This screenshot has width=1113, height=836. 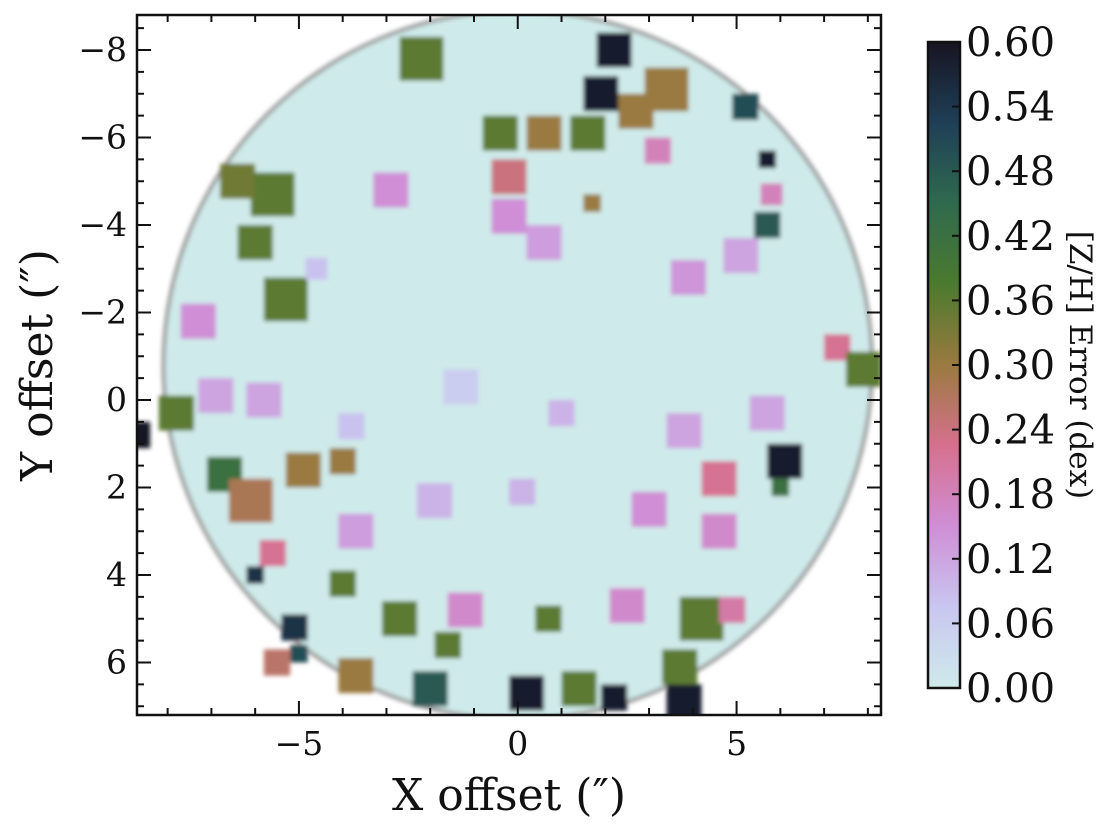 What do you see at coordinates (116, 574) in the screenshot?
I see `y-tick-label: 4` at bounding box center [116, 574].